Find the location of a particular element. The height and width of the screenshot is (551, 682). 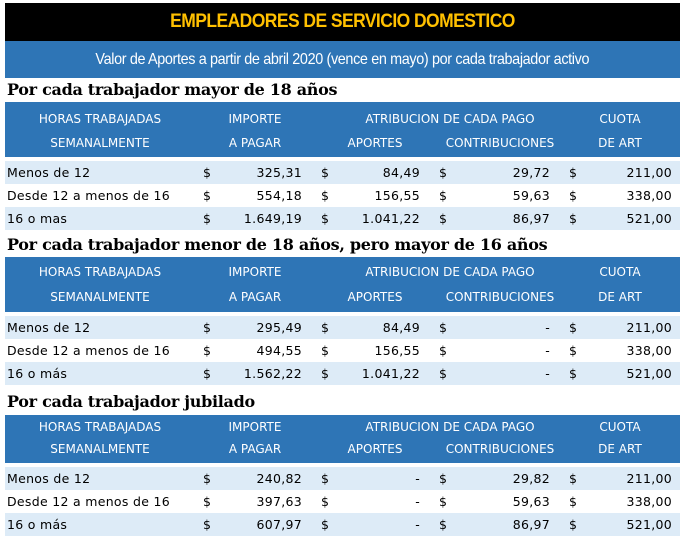

horas-cell: Menos de 12 is located at coordinates (49, 172).